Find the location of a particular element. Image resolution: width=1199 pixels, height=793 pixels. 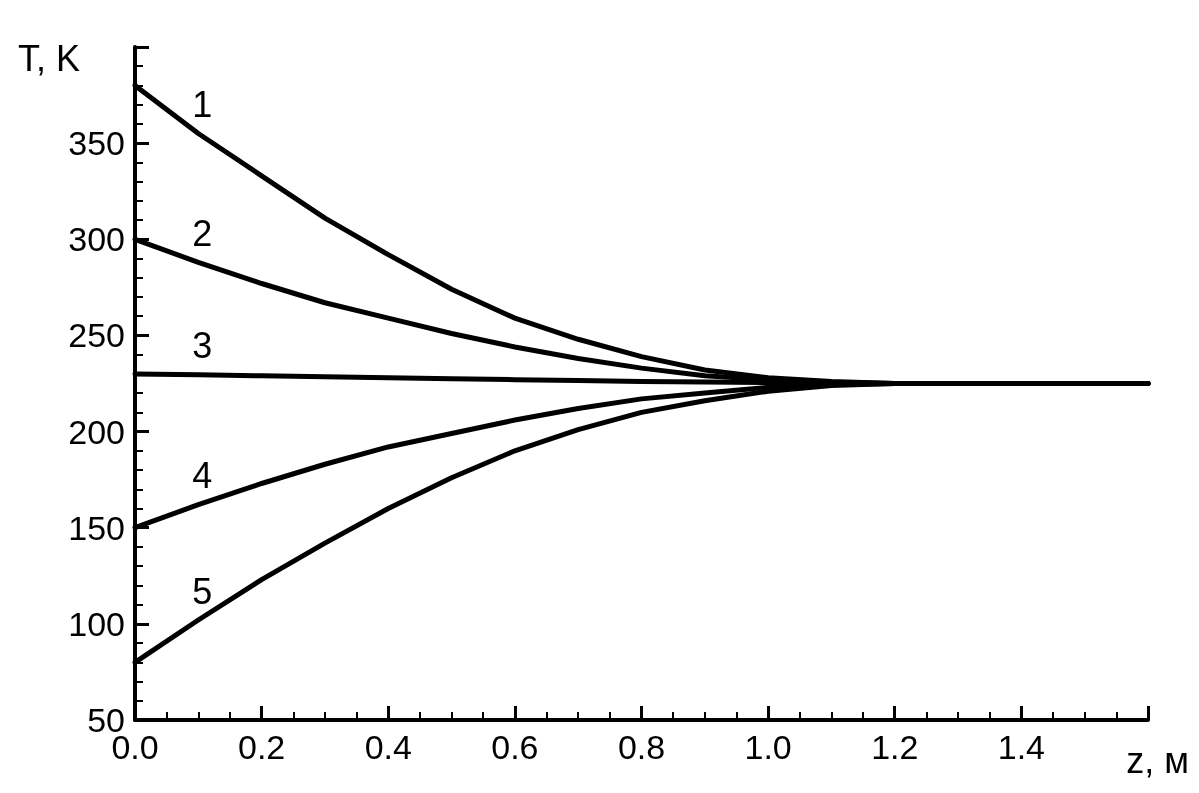

x-axis-title: z, м is located at coordinates (1158, 760).